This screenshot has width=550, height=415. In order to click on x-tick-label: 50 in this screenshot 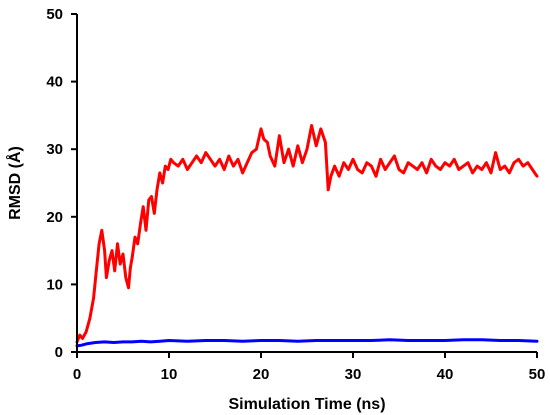, I will do `click(537, 374)`.